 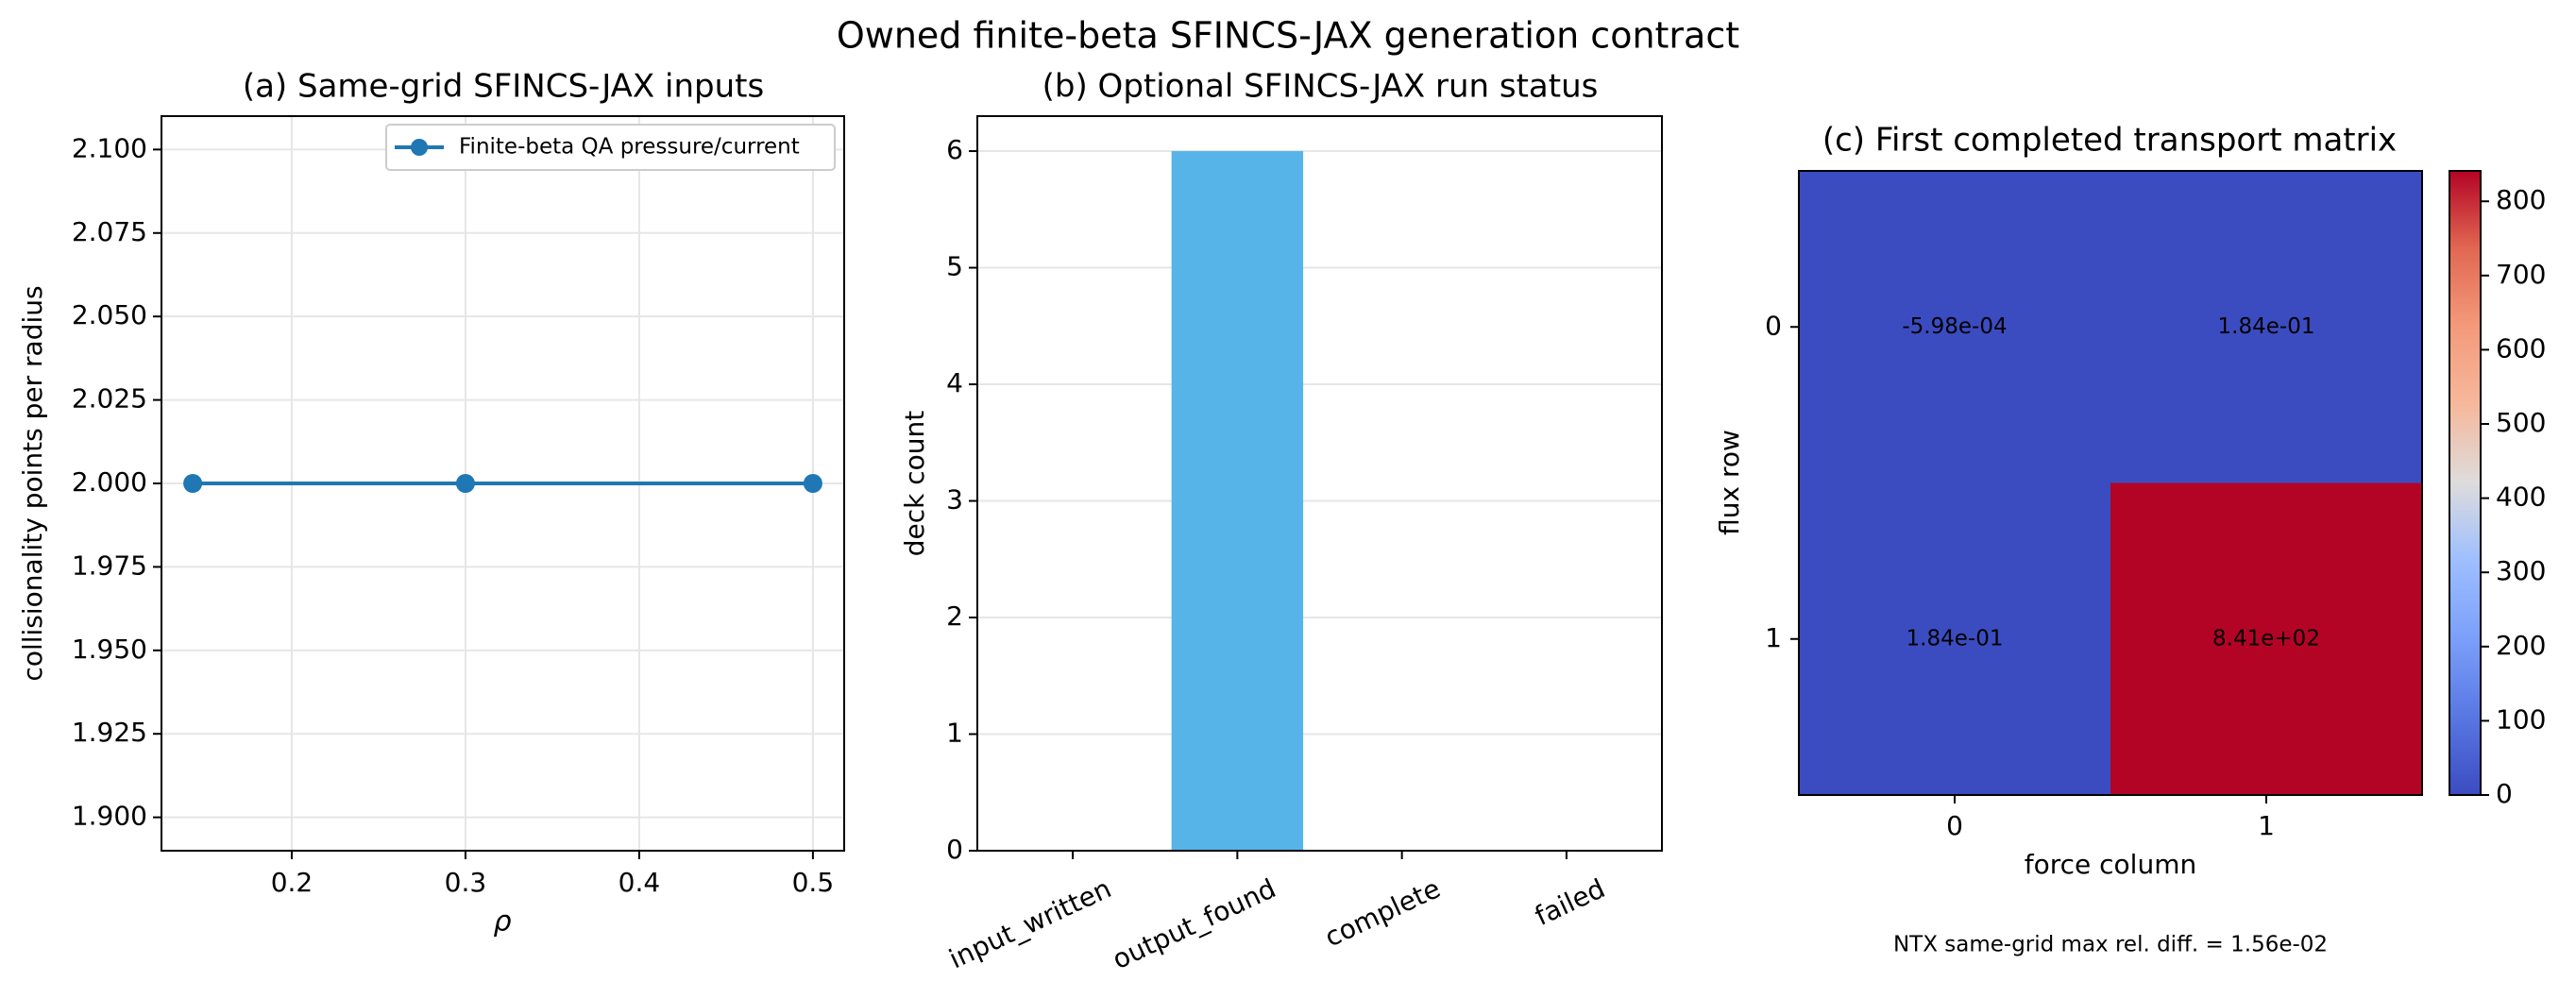 I want to click on colorbar-gradient, so click(x=2465, y=483).